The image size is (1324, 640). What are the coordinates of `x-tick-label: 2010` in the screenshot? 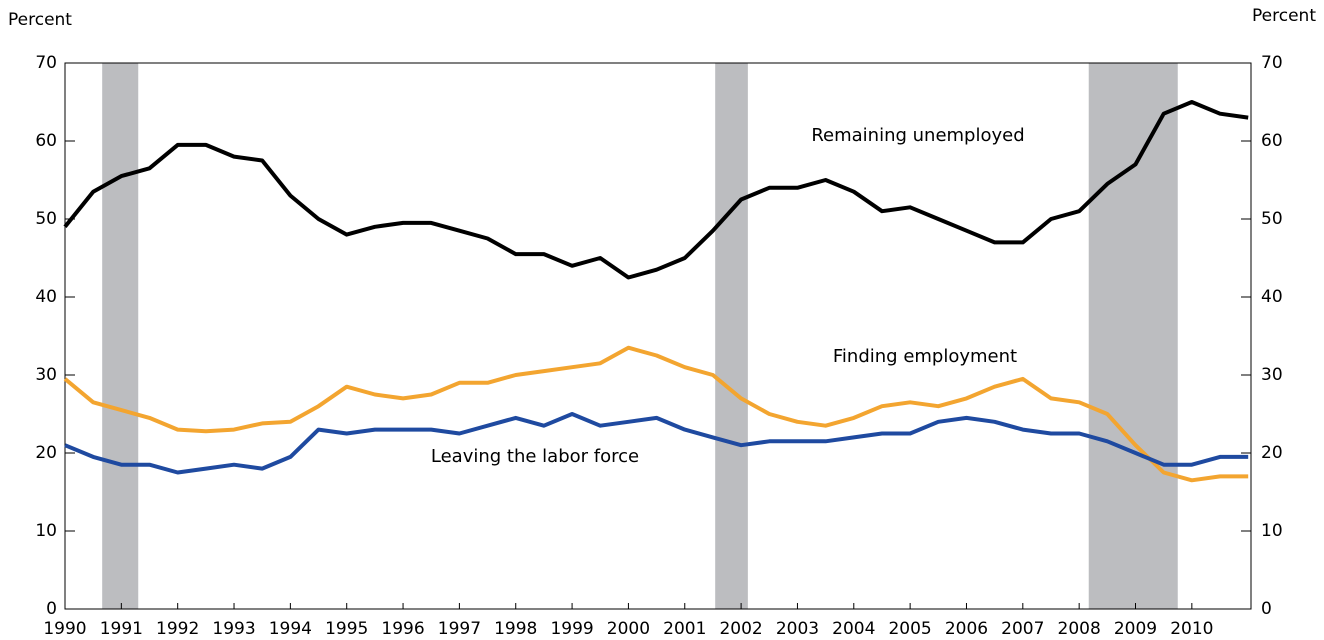 It's located at (1191, 629).